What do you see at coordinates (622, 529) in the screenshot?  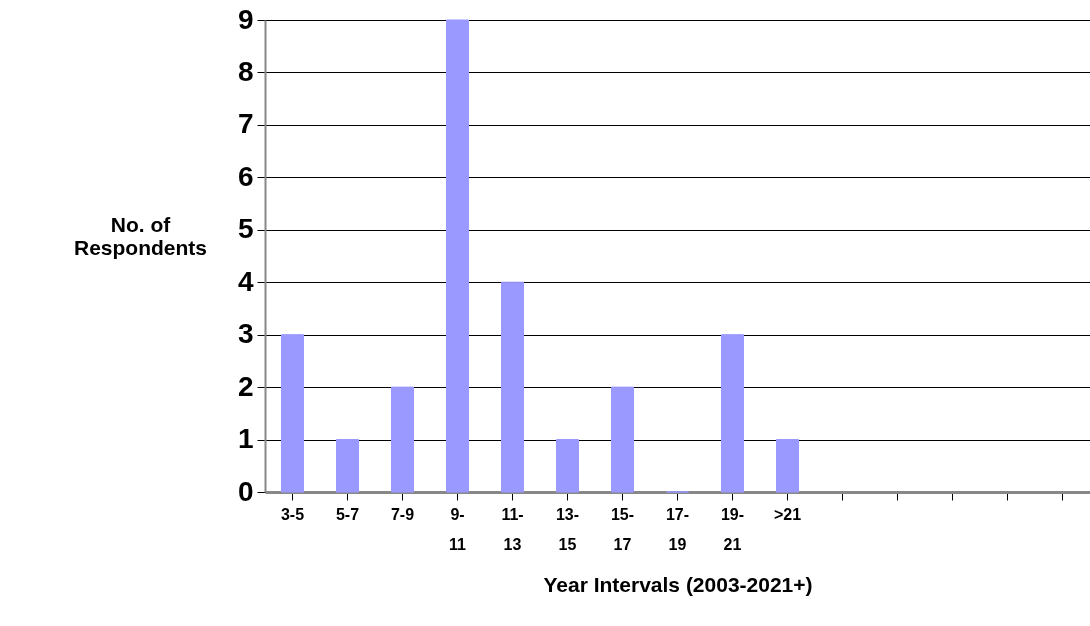 I see `x-tick-label: 15-17` at bounding box center [622, 529].